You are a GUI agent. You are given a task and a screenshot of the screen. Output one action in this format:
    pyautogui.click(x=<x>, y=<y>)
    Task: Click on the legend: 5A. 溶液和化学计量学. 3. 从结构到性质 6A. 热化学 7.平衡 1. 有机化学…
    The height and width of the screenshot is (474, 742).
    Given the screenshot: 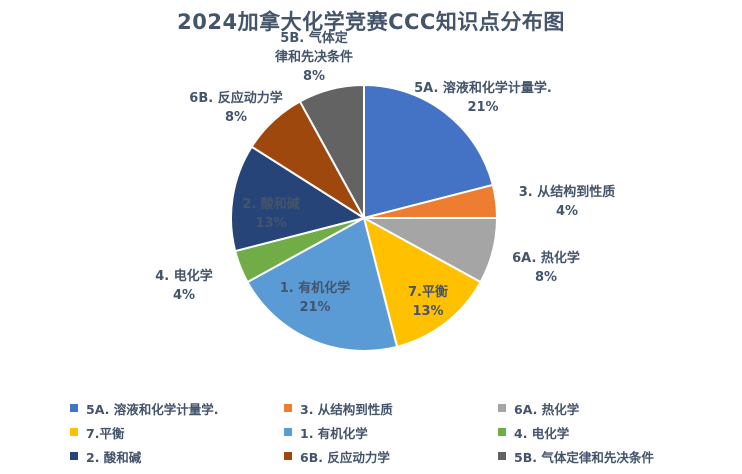 What is the action you would take?
    pyautogui.click(x=395, y=432)
    